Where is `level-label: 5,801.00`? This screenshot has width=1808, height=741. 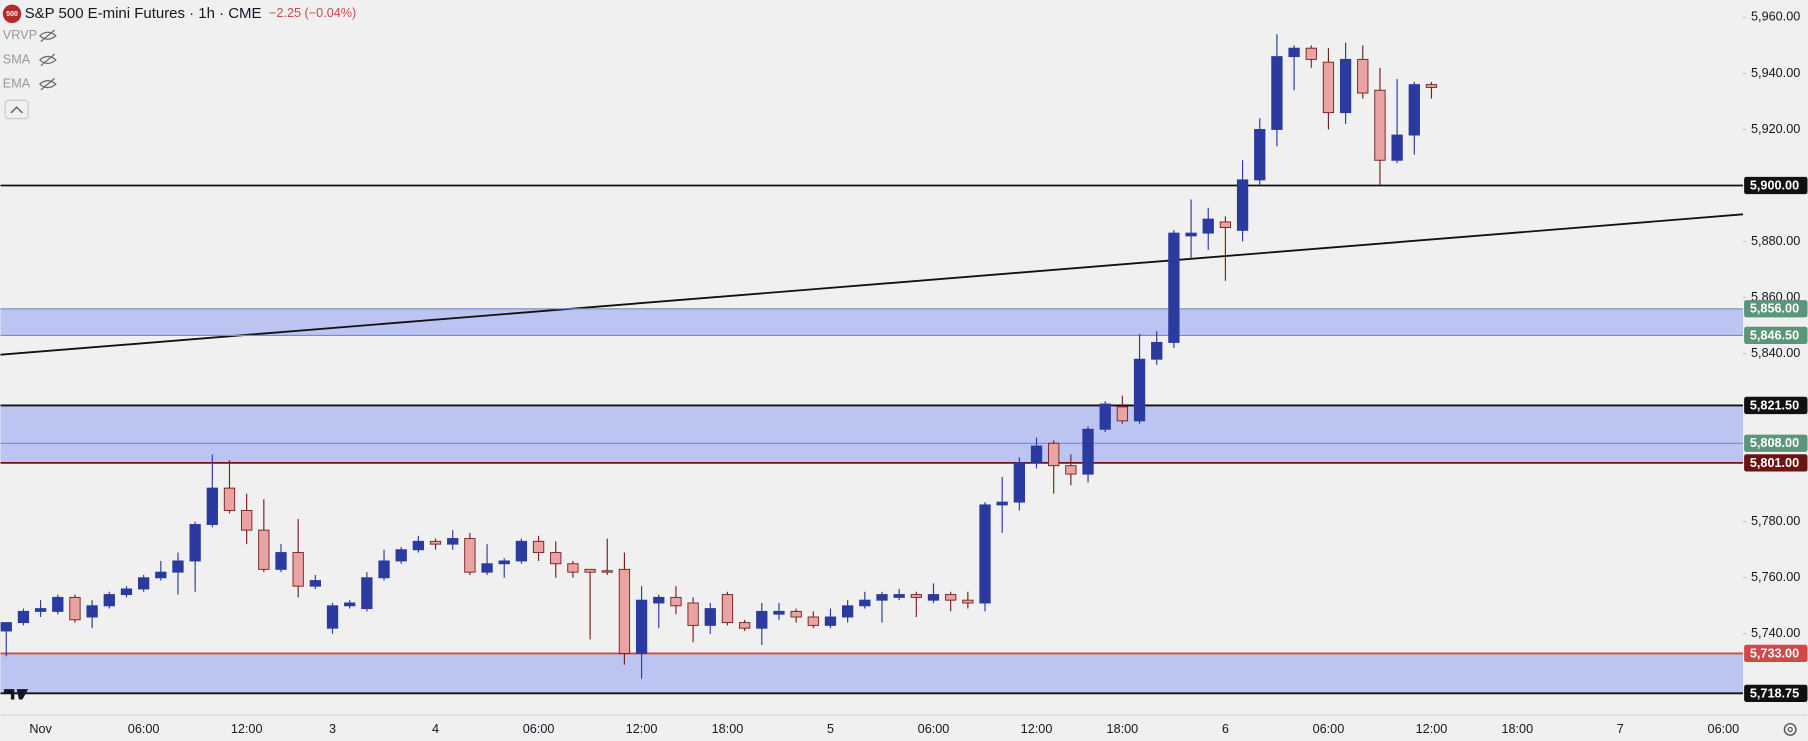 level-label: 5,801.00 is located at coordinates (1774, 463).